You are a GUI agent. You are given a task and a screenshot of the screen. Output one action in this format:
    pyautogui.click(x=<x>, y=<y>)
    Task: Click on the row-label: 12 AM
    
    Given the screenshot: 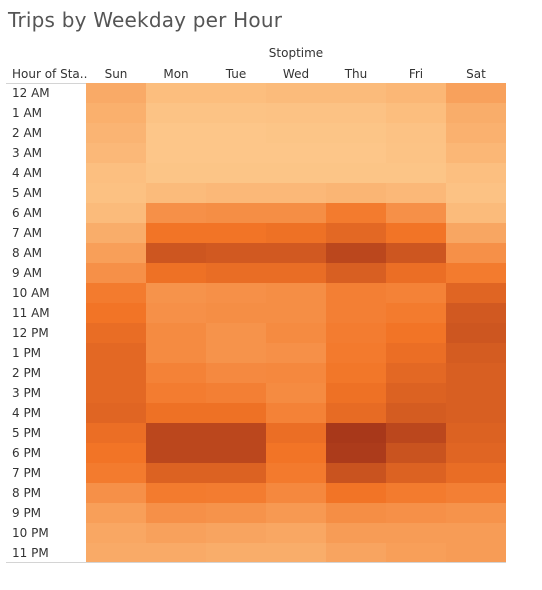 What is the action you would take?
    pyautogui.click(x=31, y=93)
    